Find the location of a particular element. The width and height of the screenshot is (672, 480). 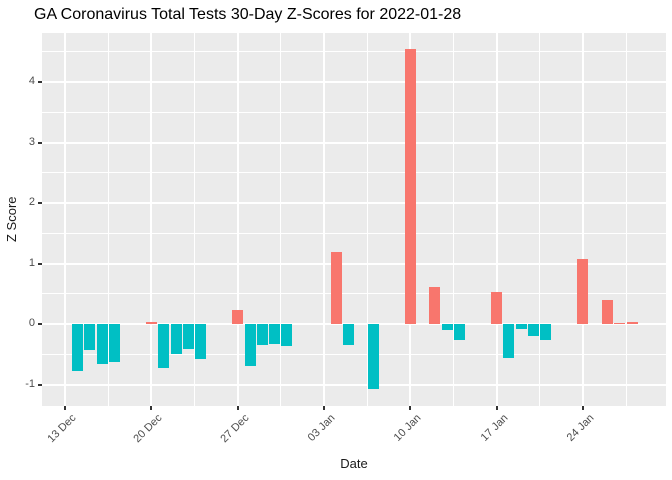

y-axis-title: Z Score is located at coordinates (11, 219).